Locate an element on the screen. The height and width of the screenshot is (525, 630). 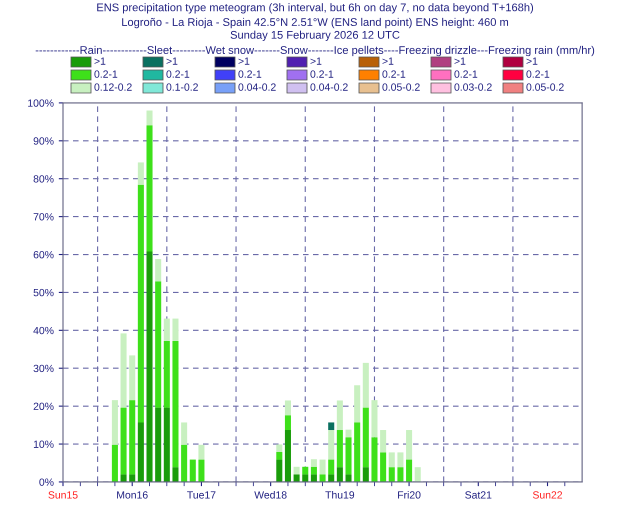
chart-subtitle: Logroño - La Rioja - Spain 42.5°N 2.51°W (ENS land point) ENS height: 460 m Sunday 15 February 2026 12 UTC is located at coordinates (315, 29).